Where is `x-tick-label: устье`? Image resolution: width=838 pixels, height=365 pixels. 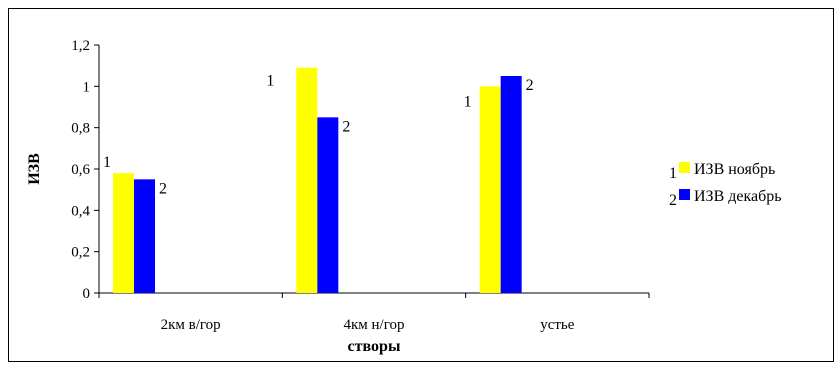 x-tick-label: устье is located at coordinates (557, 325).